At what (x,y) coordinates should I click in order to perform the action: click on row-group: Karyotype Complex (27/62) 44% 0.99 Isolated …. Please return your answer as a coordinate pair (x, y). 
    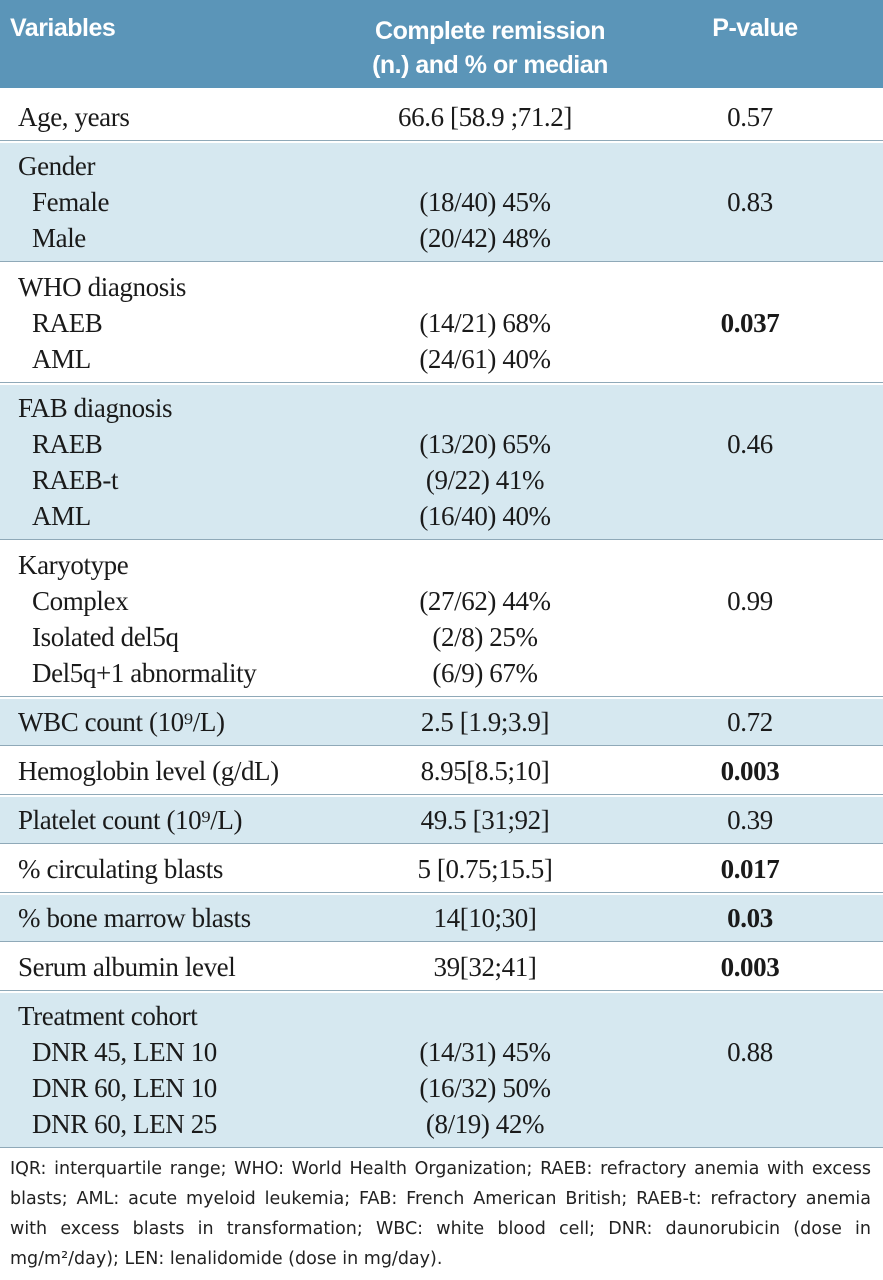
    Looking at the image, I should click on (441, 618).